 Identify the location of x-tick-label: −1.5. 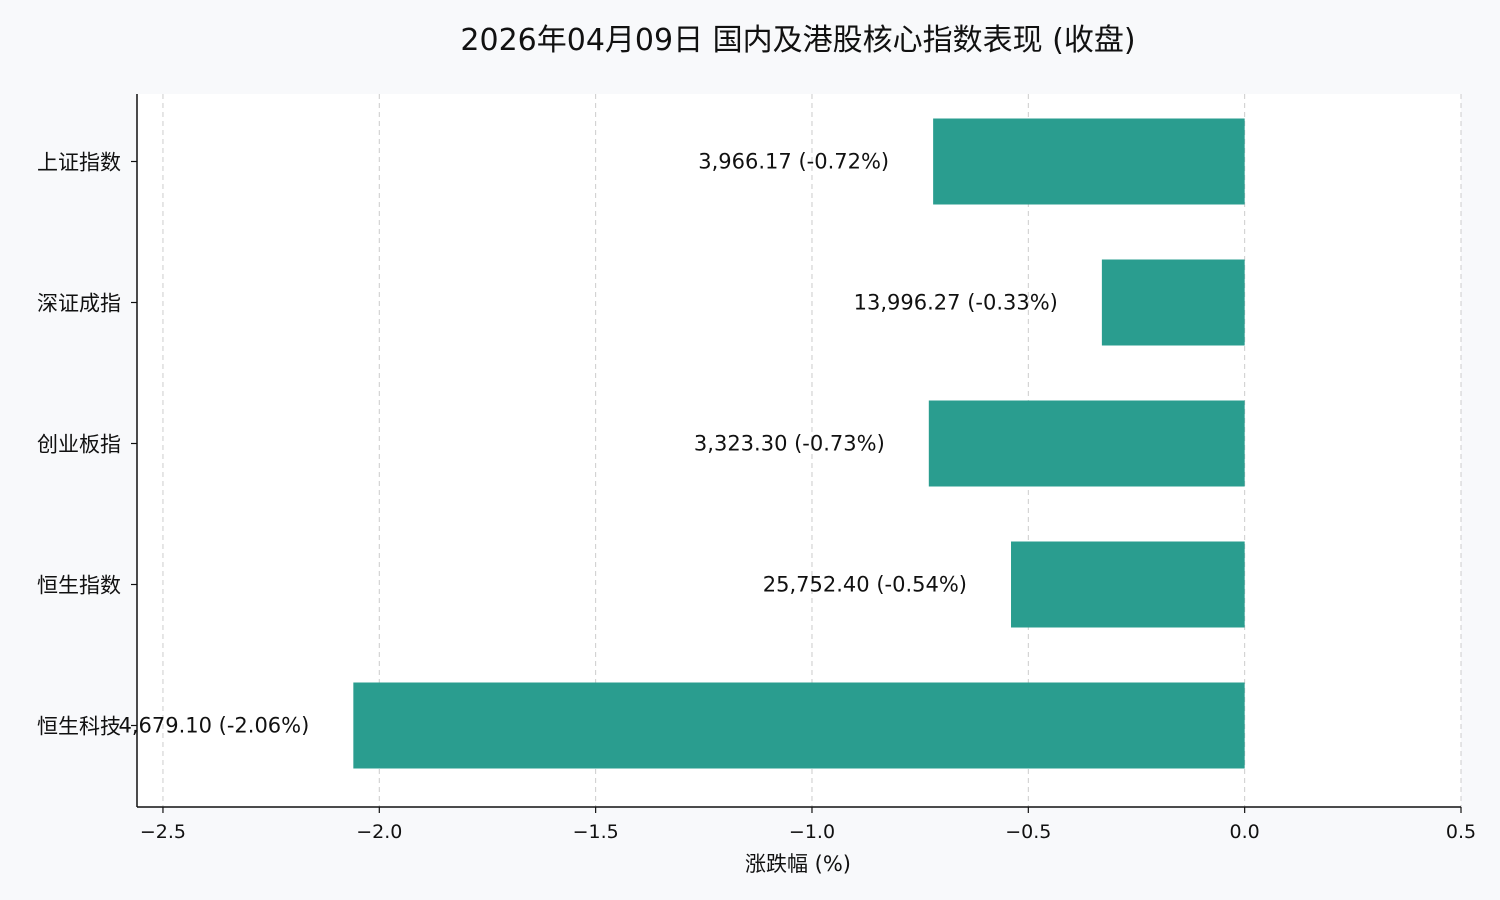
(596, 832).